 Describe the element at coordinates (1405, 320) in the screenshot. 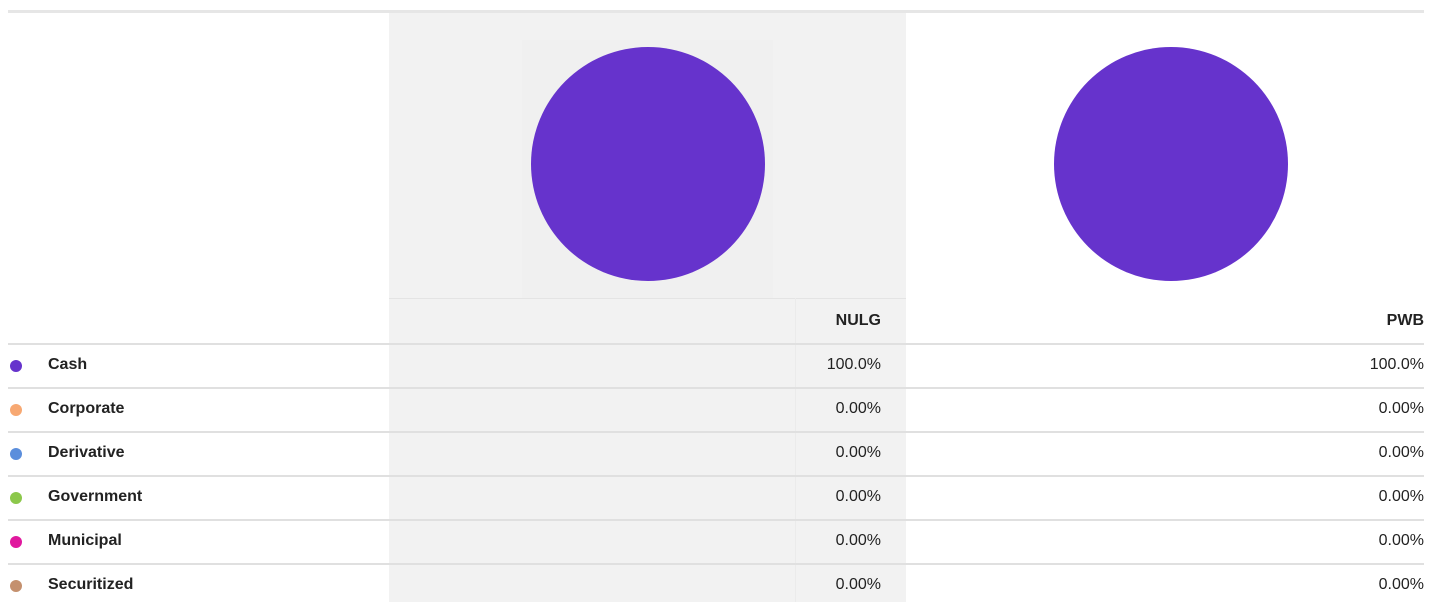

I see `column-header: PWB` at that location.